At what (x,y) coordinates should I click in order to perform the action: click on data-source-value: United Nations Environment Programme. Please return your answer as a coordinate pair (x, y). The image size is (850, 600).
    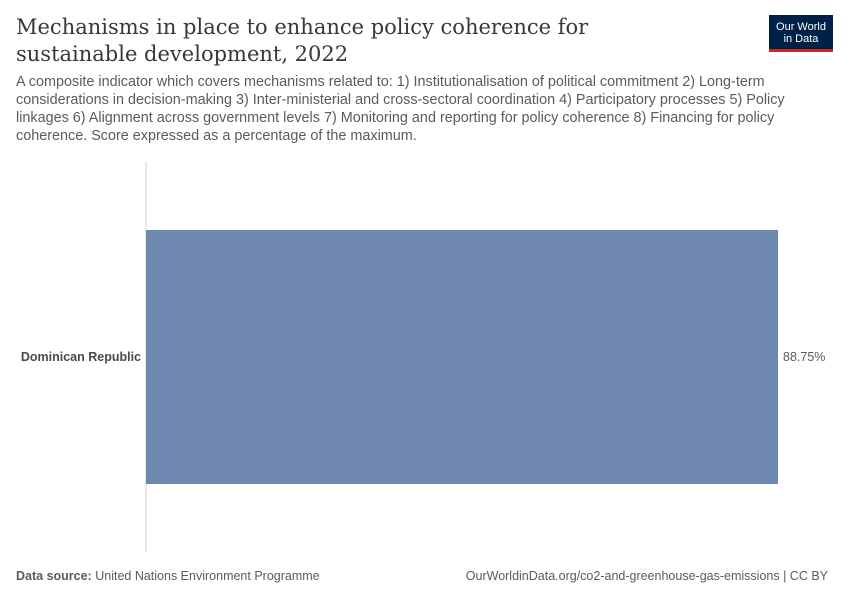
    Looking at the image, I should click on (207, 576).